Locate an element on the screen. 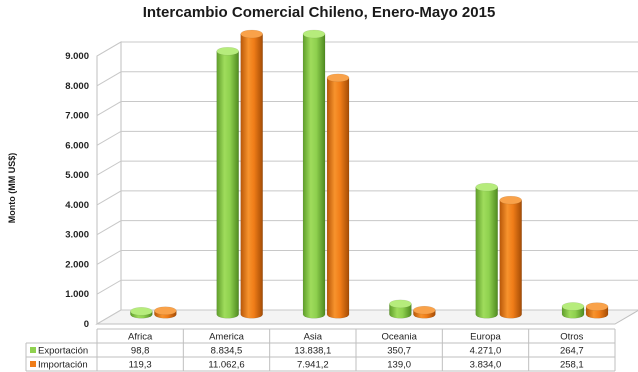  floor is located at coordinates (366, 317).